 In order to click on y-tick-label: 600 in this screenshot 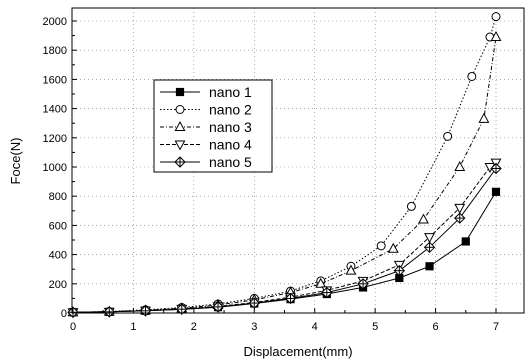, I will do `click(58, 226)`.